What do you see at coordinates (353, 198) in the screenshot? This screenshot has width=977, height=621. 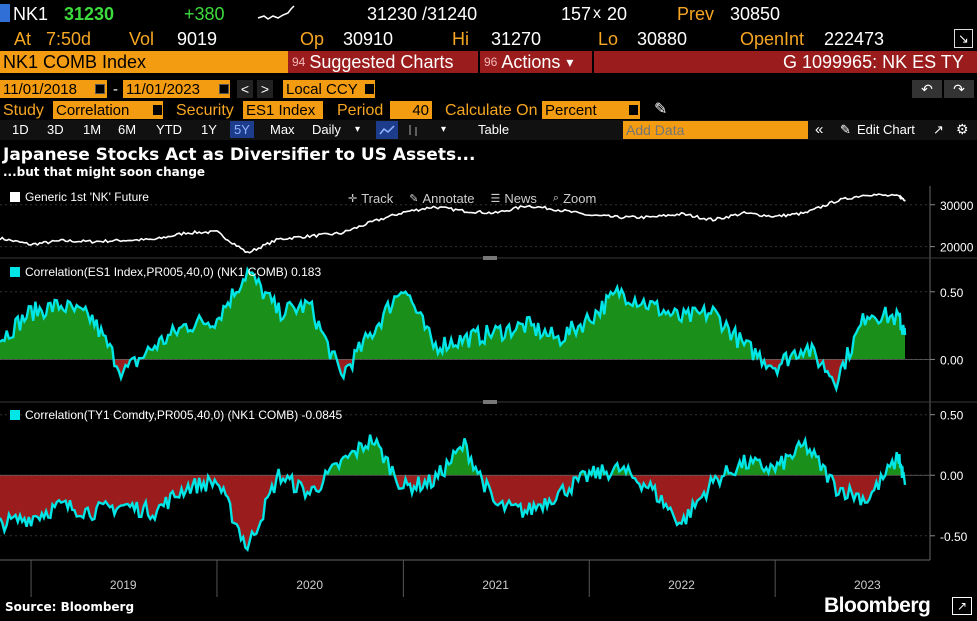 I see `crosshair-icon: ✛` at bounding box center [353, 198].